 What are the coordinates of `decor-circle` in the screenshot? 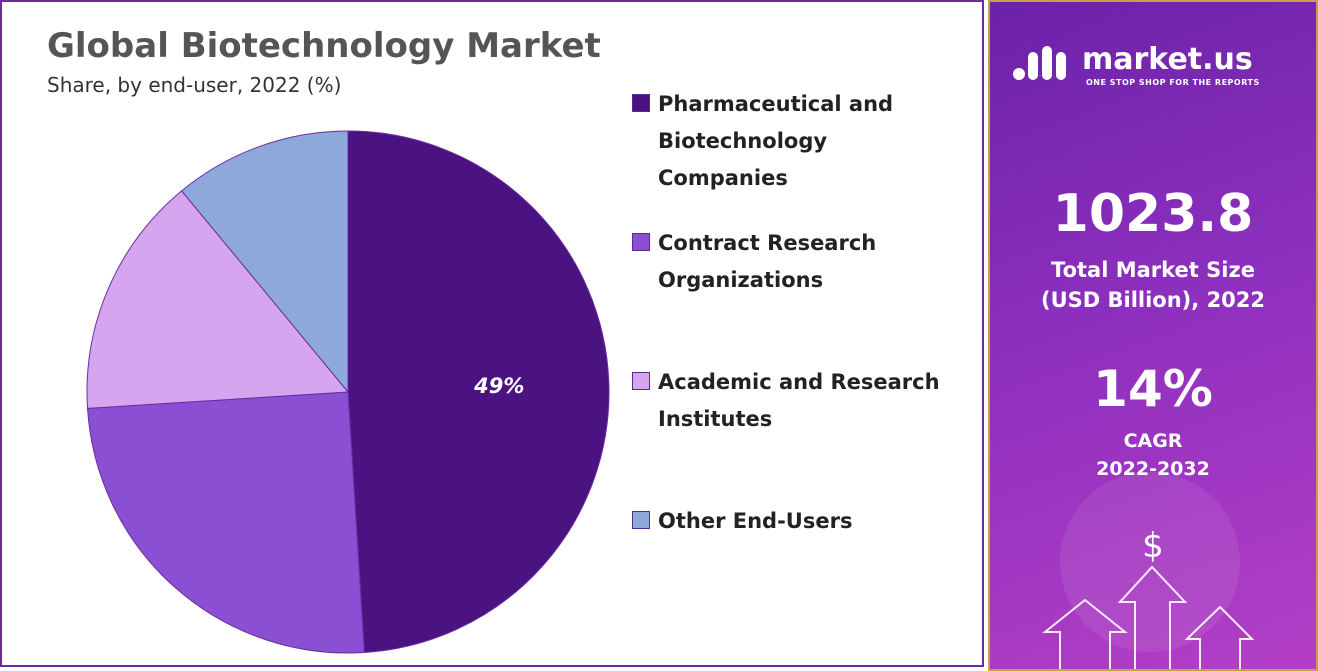 It's located at (1150, 562).